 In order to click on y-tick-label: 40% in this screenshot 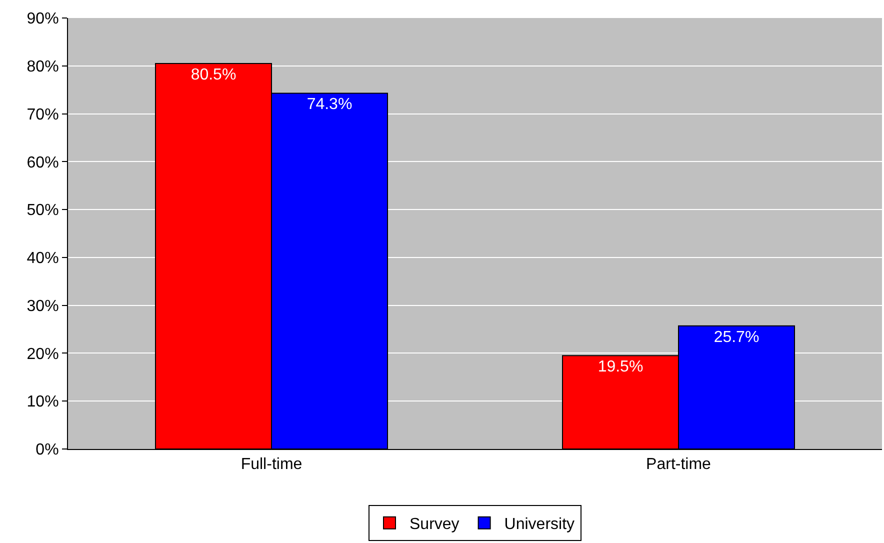, I will do `click(42, 259)`.